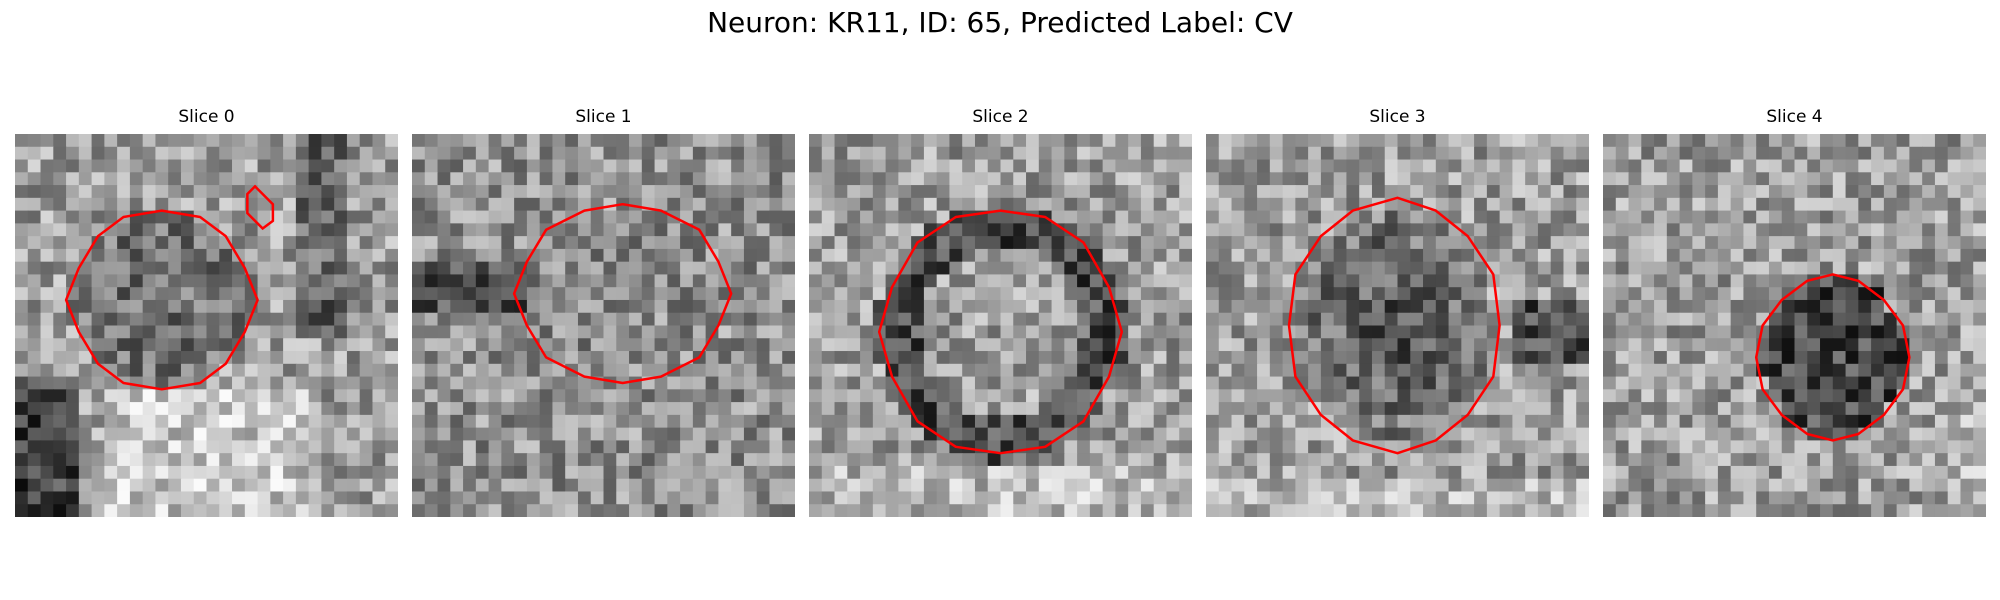  Describe the element at coordinates (603, 117) in the screenshot. I see `slice-title-1: Slice 1` at that location.